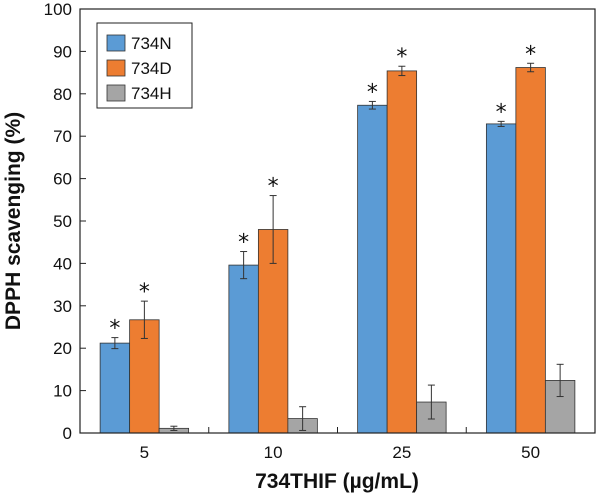  I want to click on y-tick-label: 30, so click(62, 306).